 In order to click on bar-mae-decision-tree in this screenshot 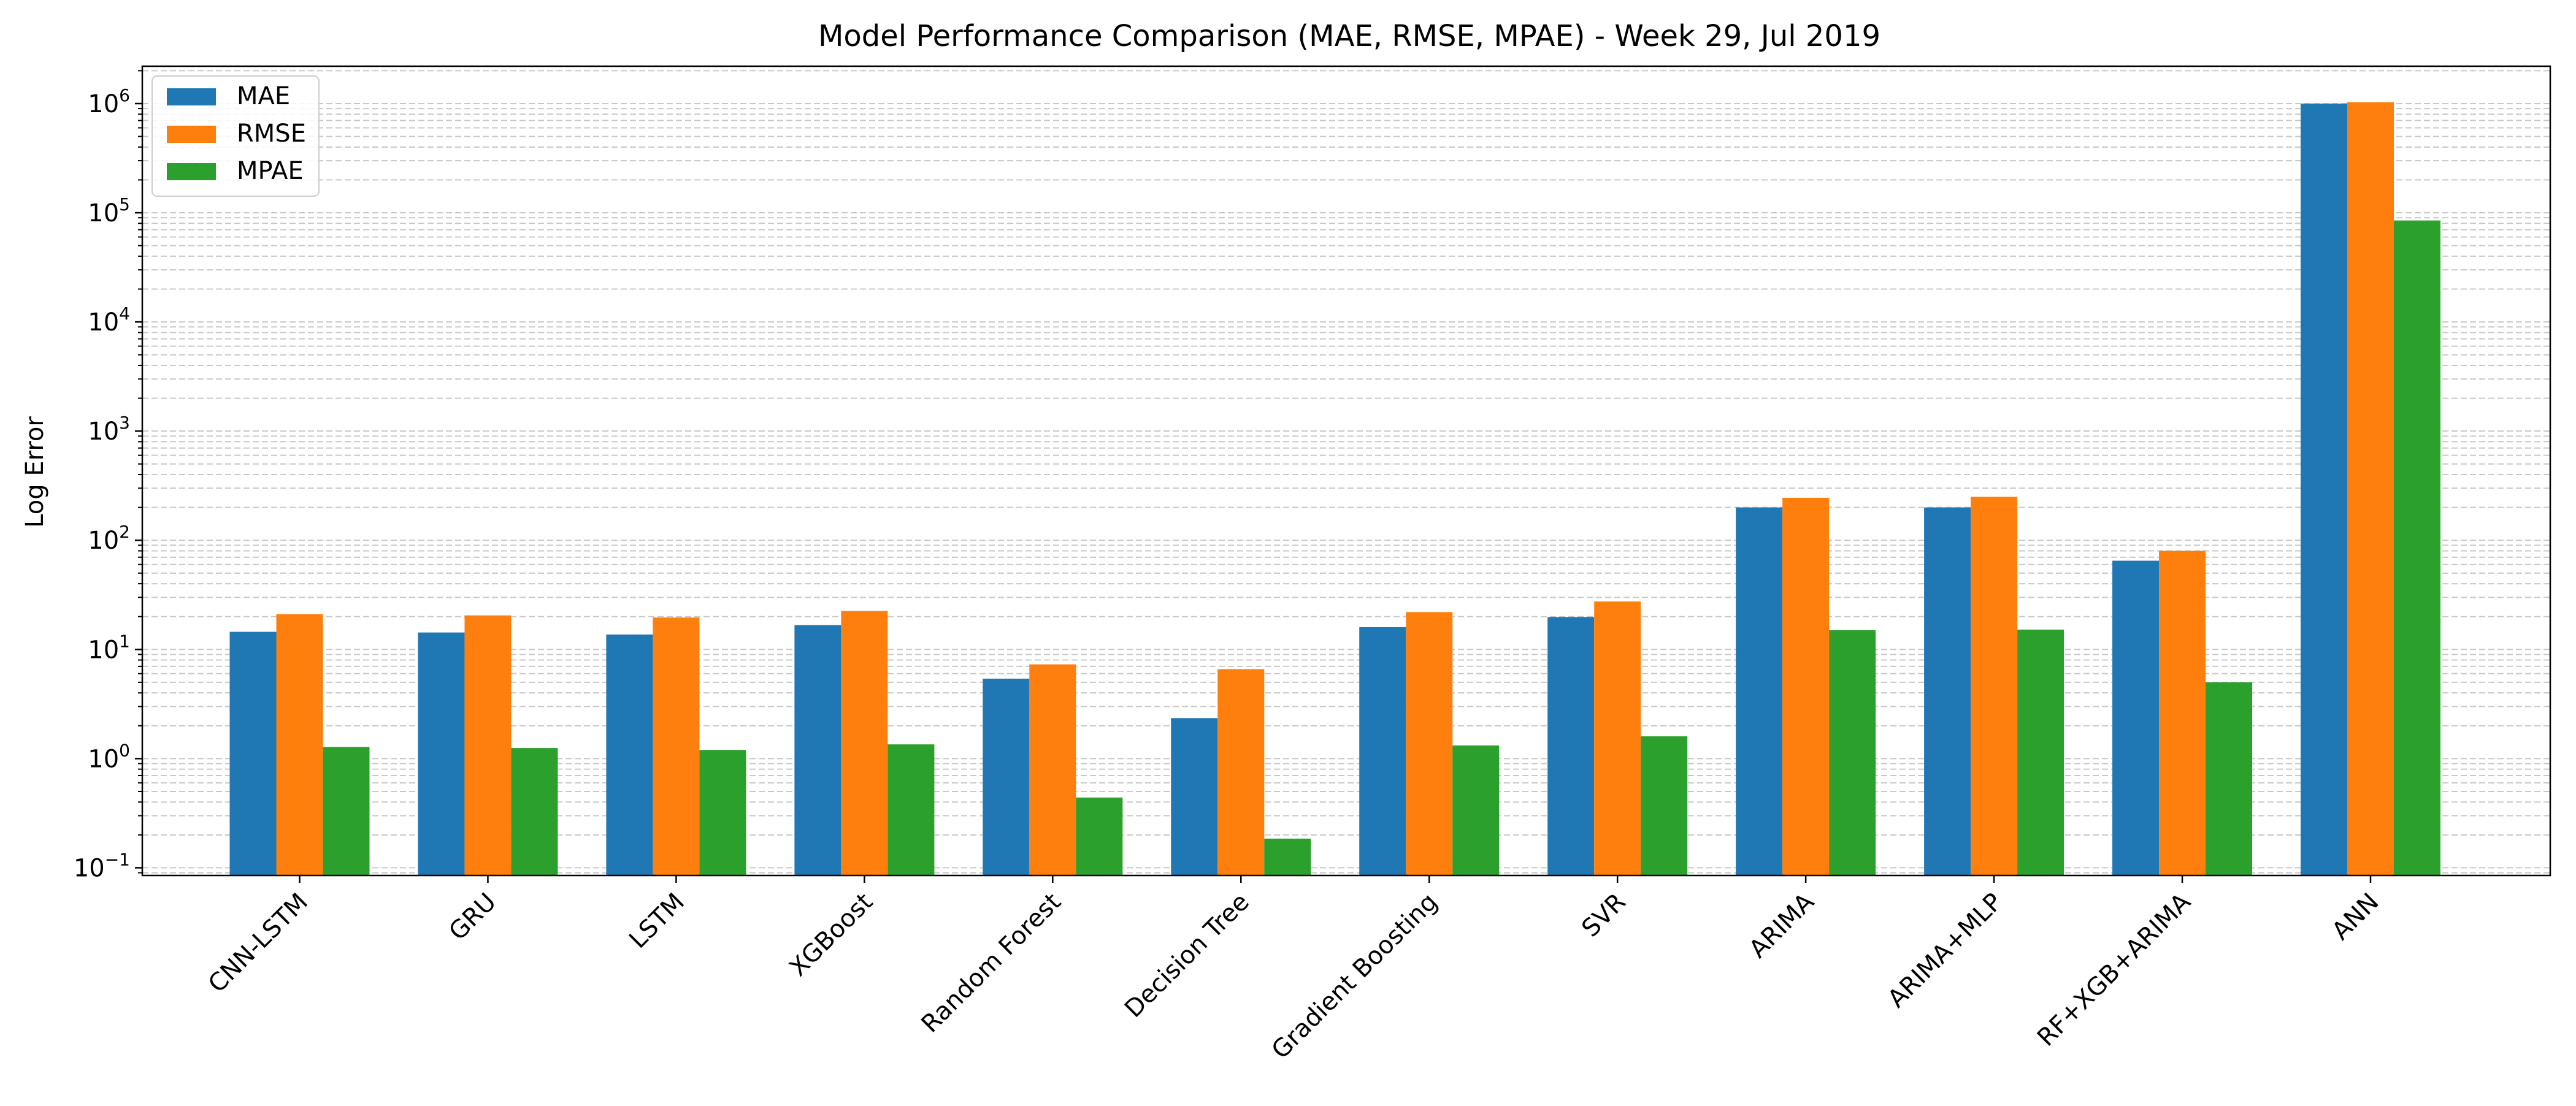, I will do `click(1194, 796)`.